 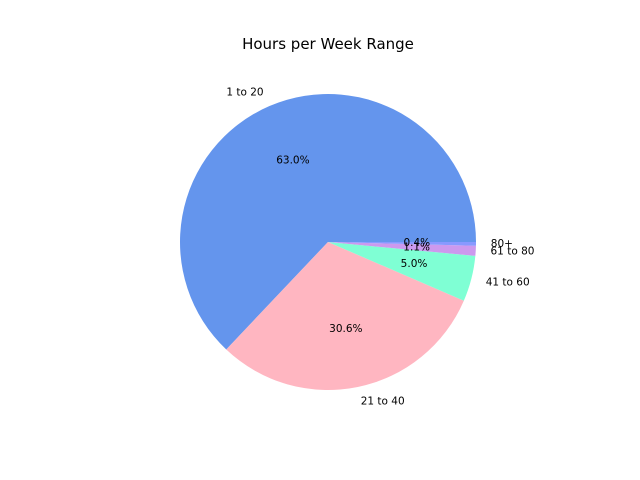 I want to click on slice-label-4: 80+, so click(x=502, y=244).